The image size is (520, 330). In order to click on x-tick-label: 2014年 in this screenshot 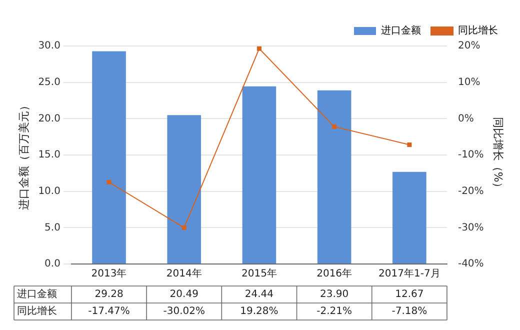, I will do `click(184, 274)`.